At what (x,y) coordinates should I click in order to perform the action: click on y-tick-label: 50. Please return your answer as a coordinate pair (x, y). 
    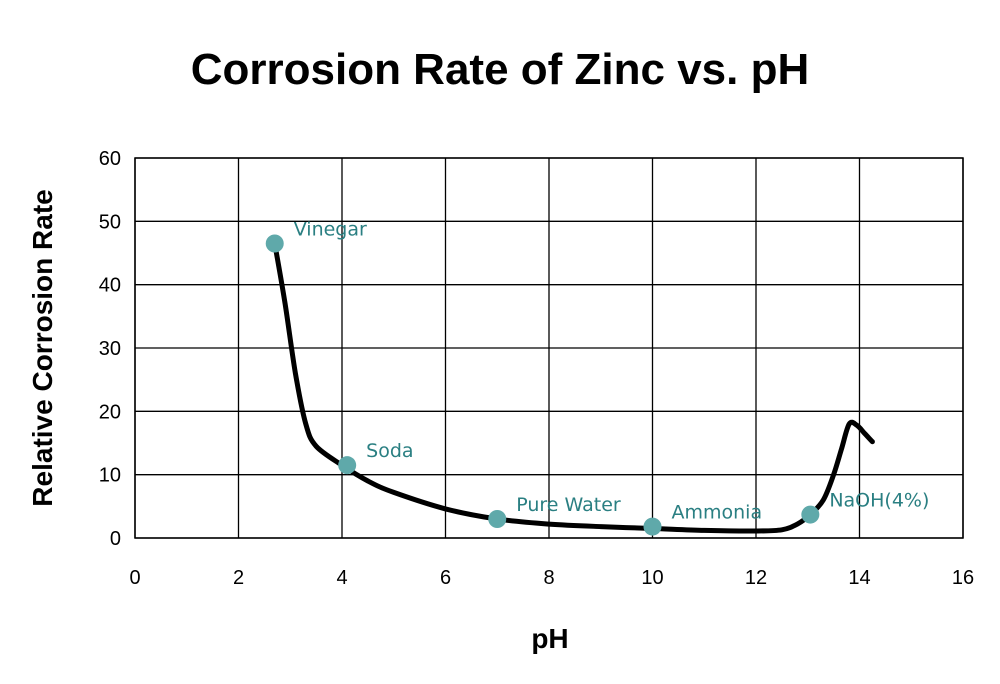
    Looking at the image, I should click on (110, 222).